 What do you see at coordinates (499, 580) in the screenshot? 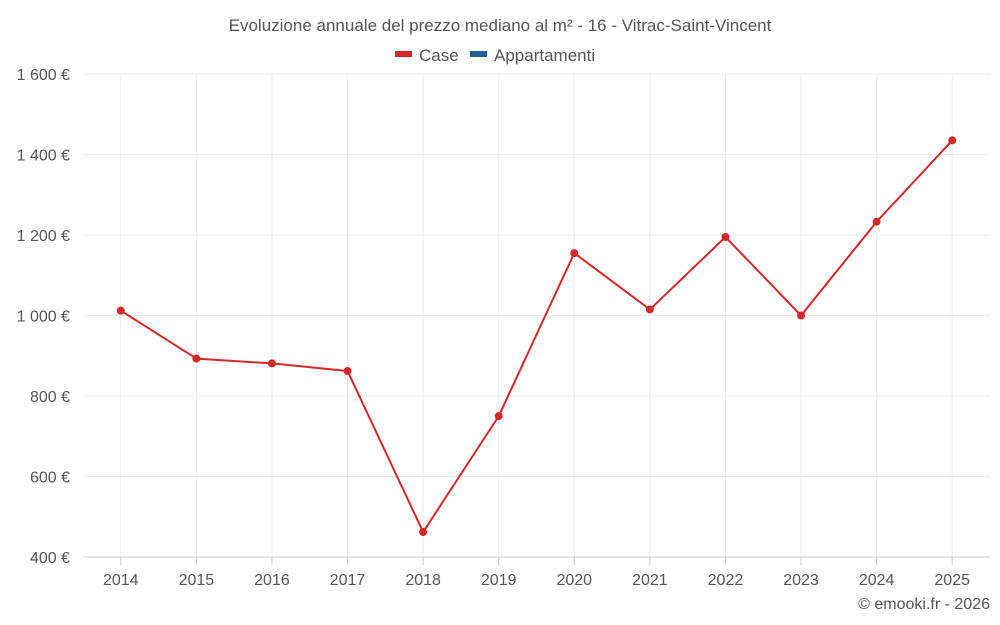
I see `x-tick-label: 2019` at bounding box center [499, 580].